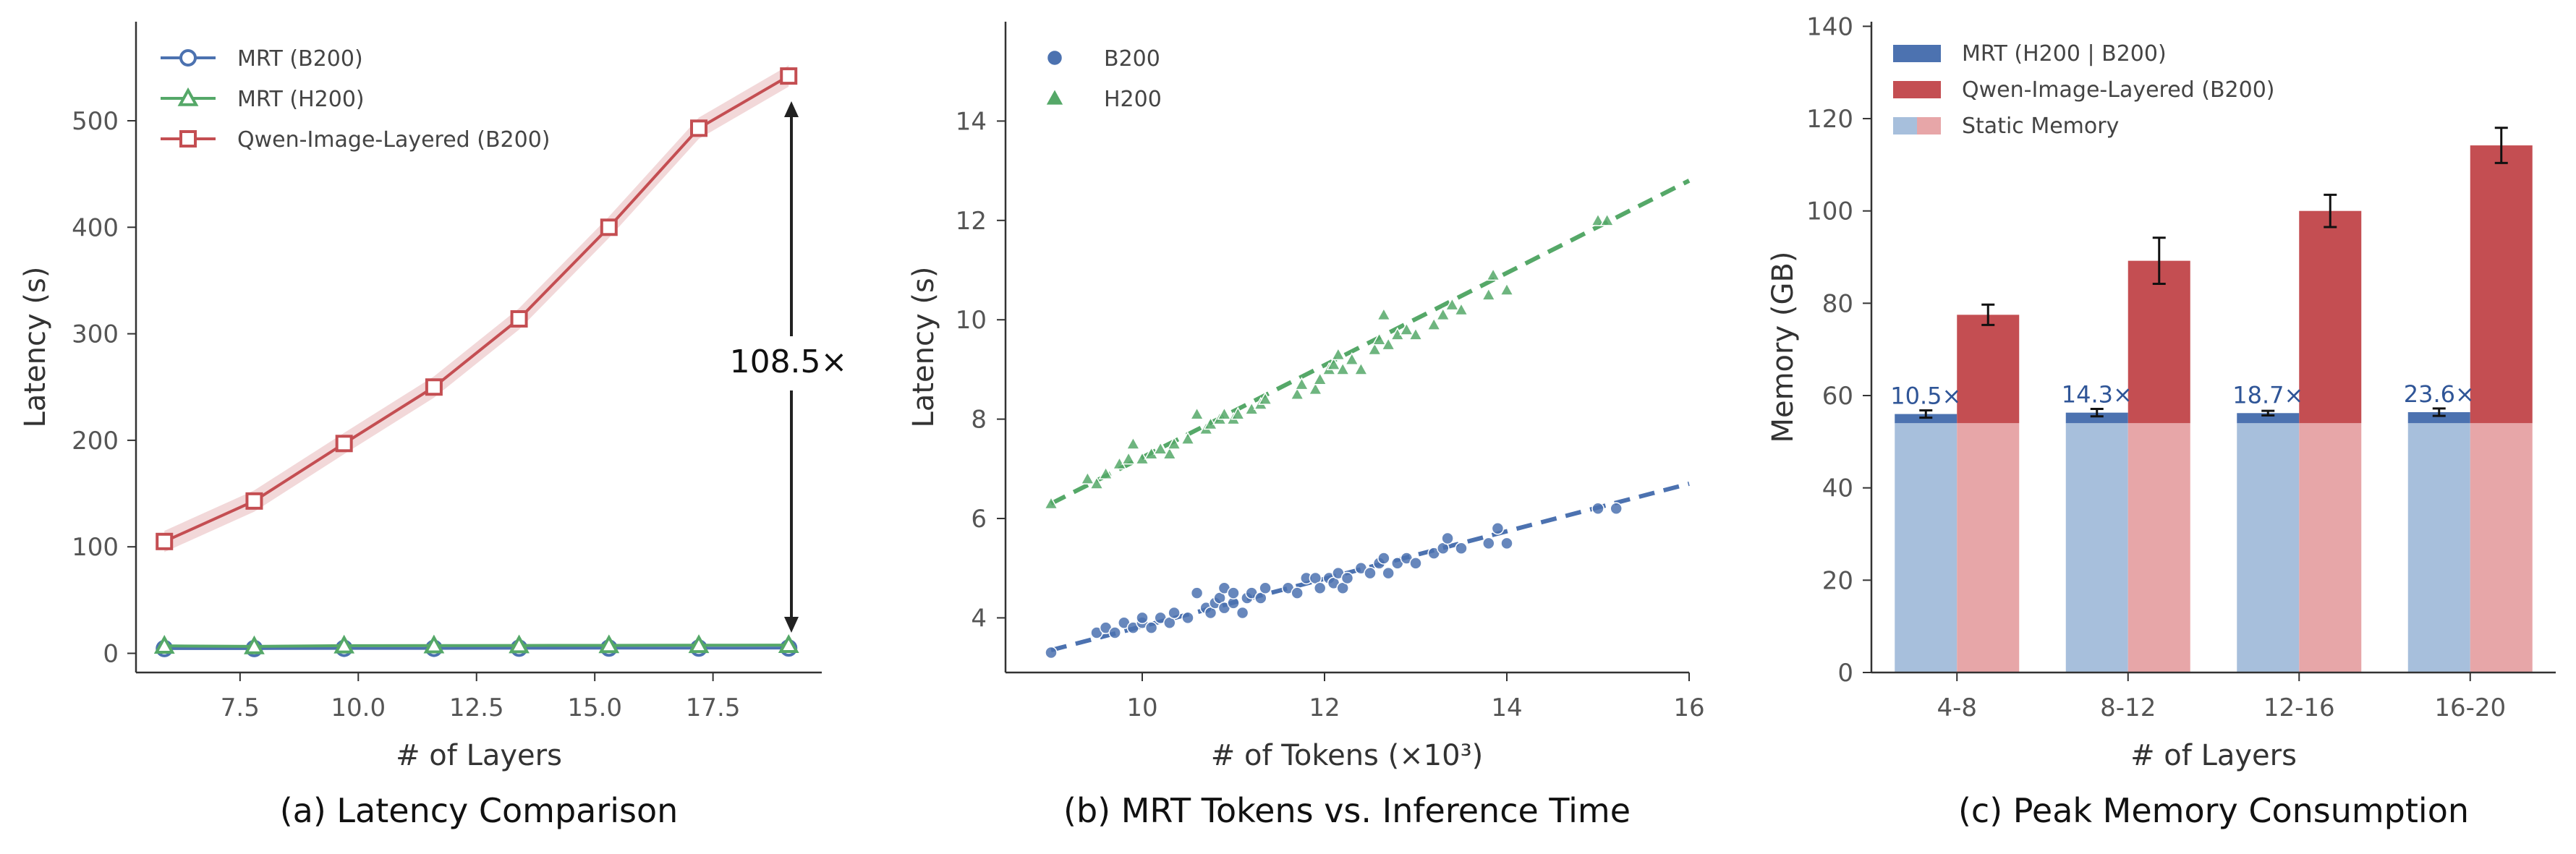 This screenshot has width=2576, height=854. What do you see at coordinates (979, 520) in the screenshot?
I see `y-tick-label: 6` at bounding box center [979, 520].